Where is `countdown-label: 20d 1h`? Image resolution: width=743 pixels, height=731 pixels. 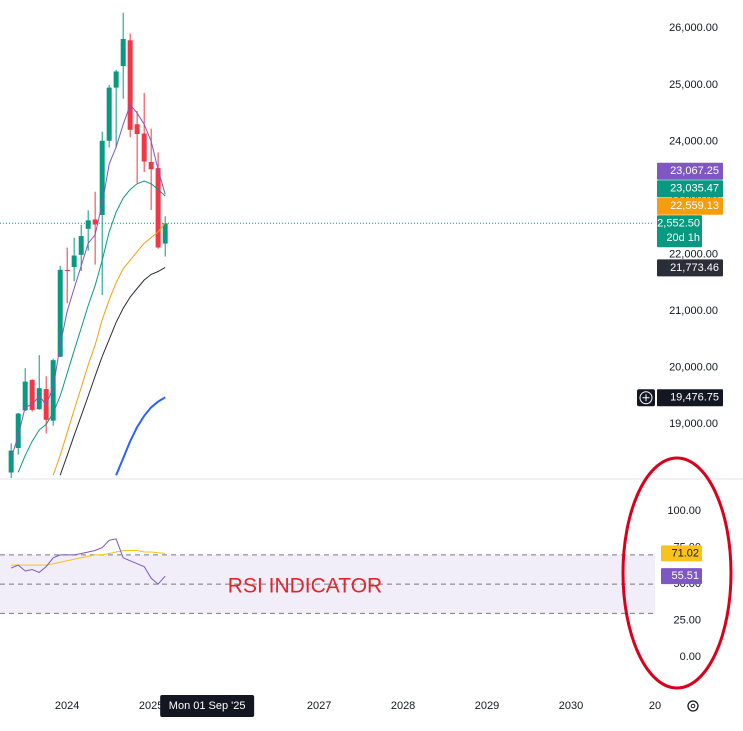
countdown-label: 20d 1h is located at coordinates (683, 238).